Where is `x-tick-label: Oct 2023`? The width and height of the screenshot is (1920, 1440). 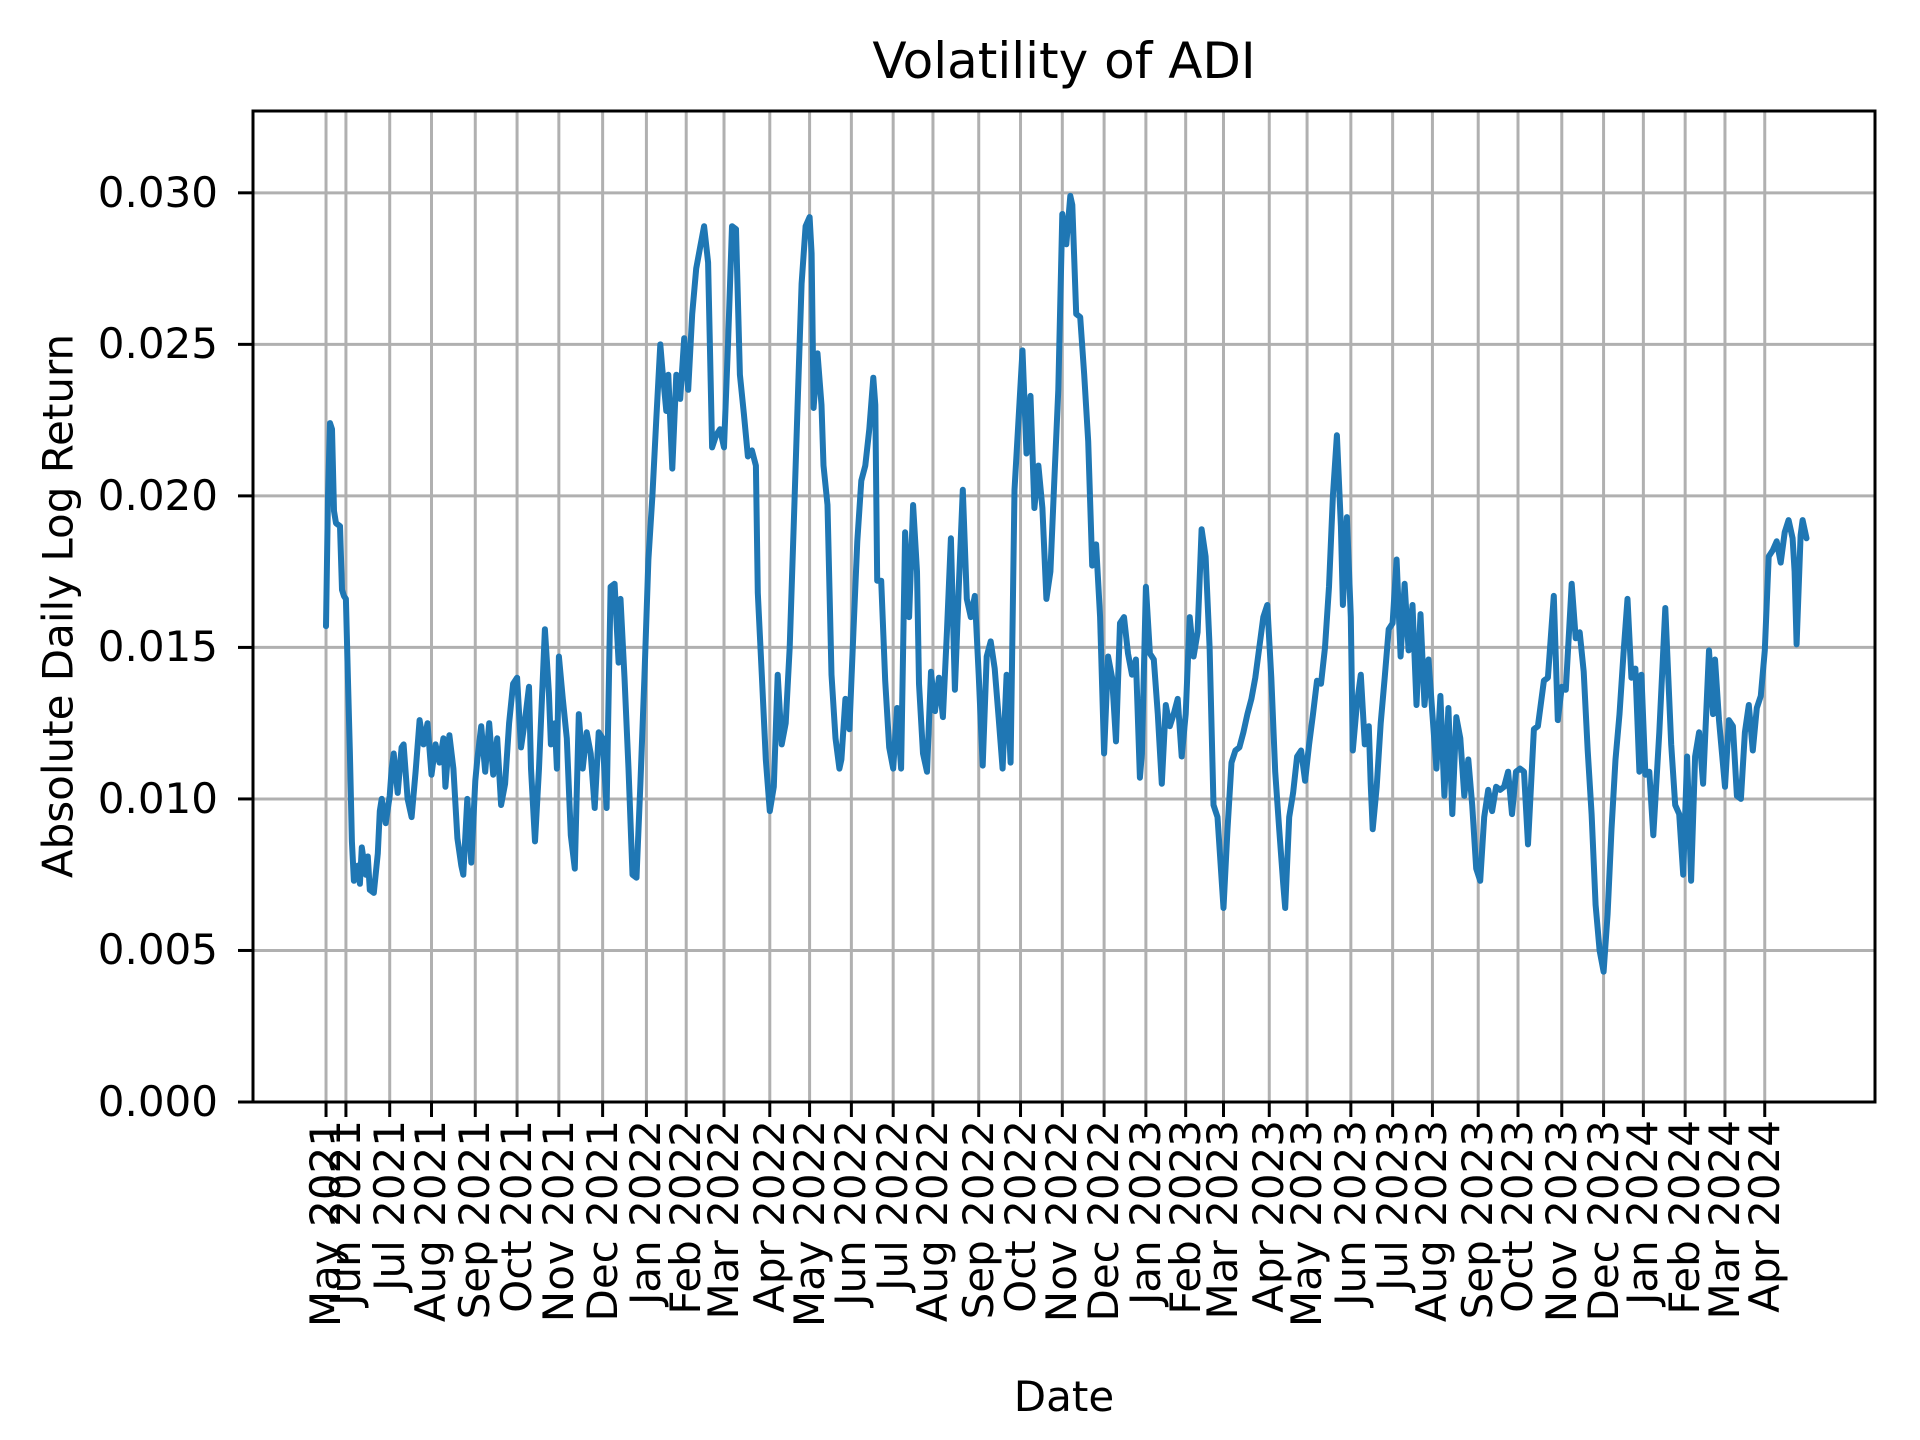
x-tick-label: Oct 2023 is located at coordinates (1517, 1216).